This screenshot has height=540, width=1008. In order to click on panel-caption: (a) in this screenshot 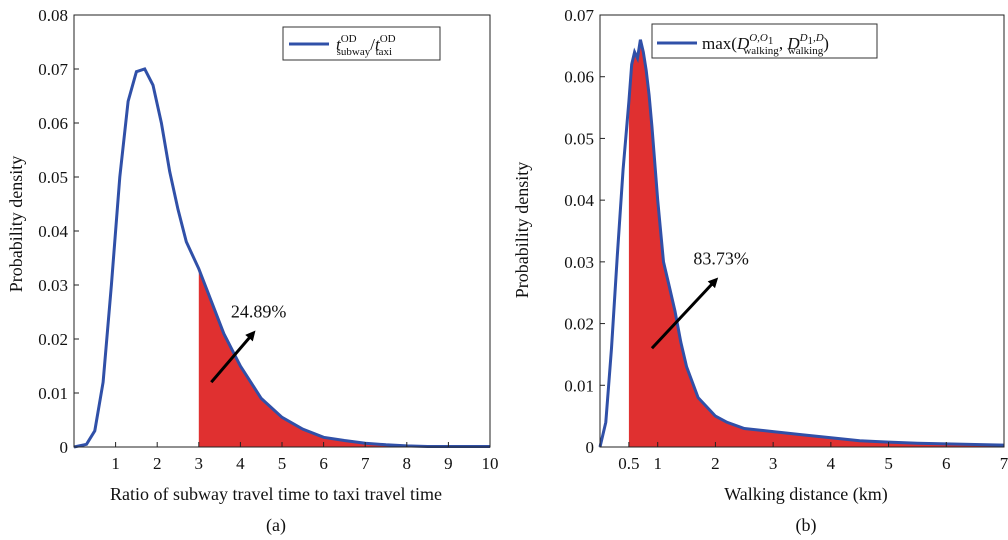, I will do `click(276, 525)`.